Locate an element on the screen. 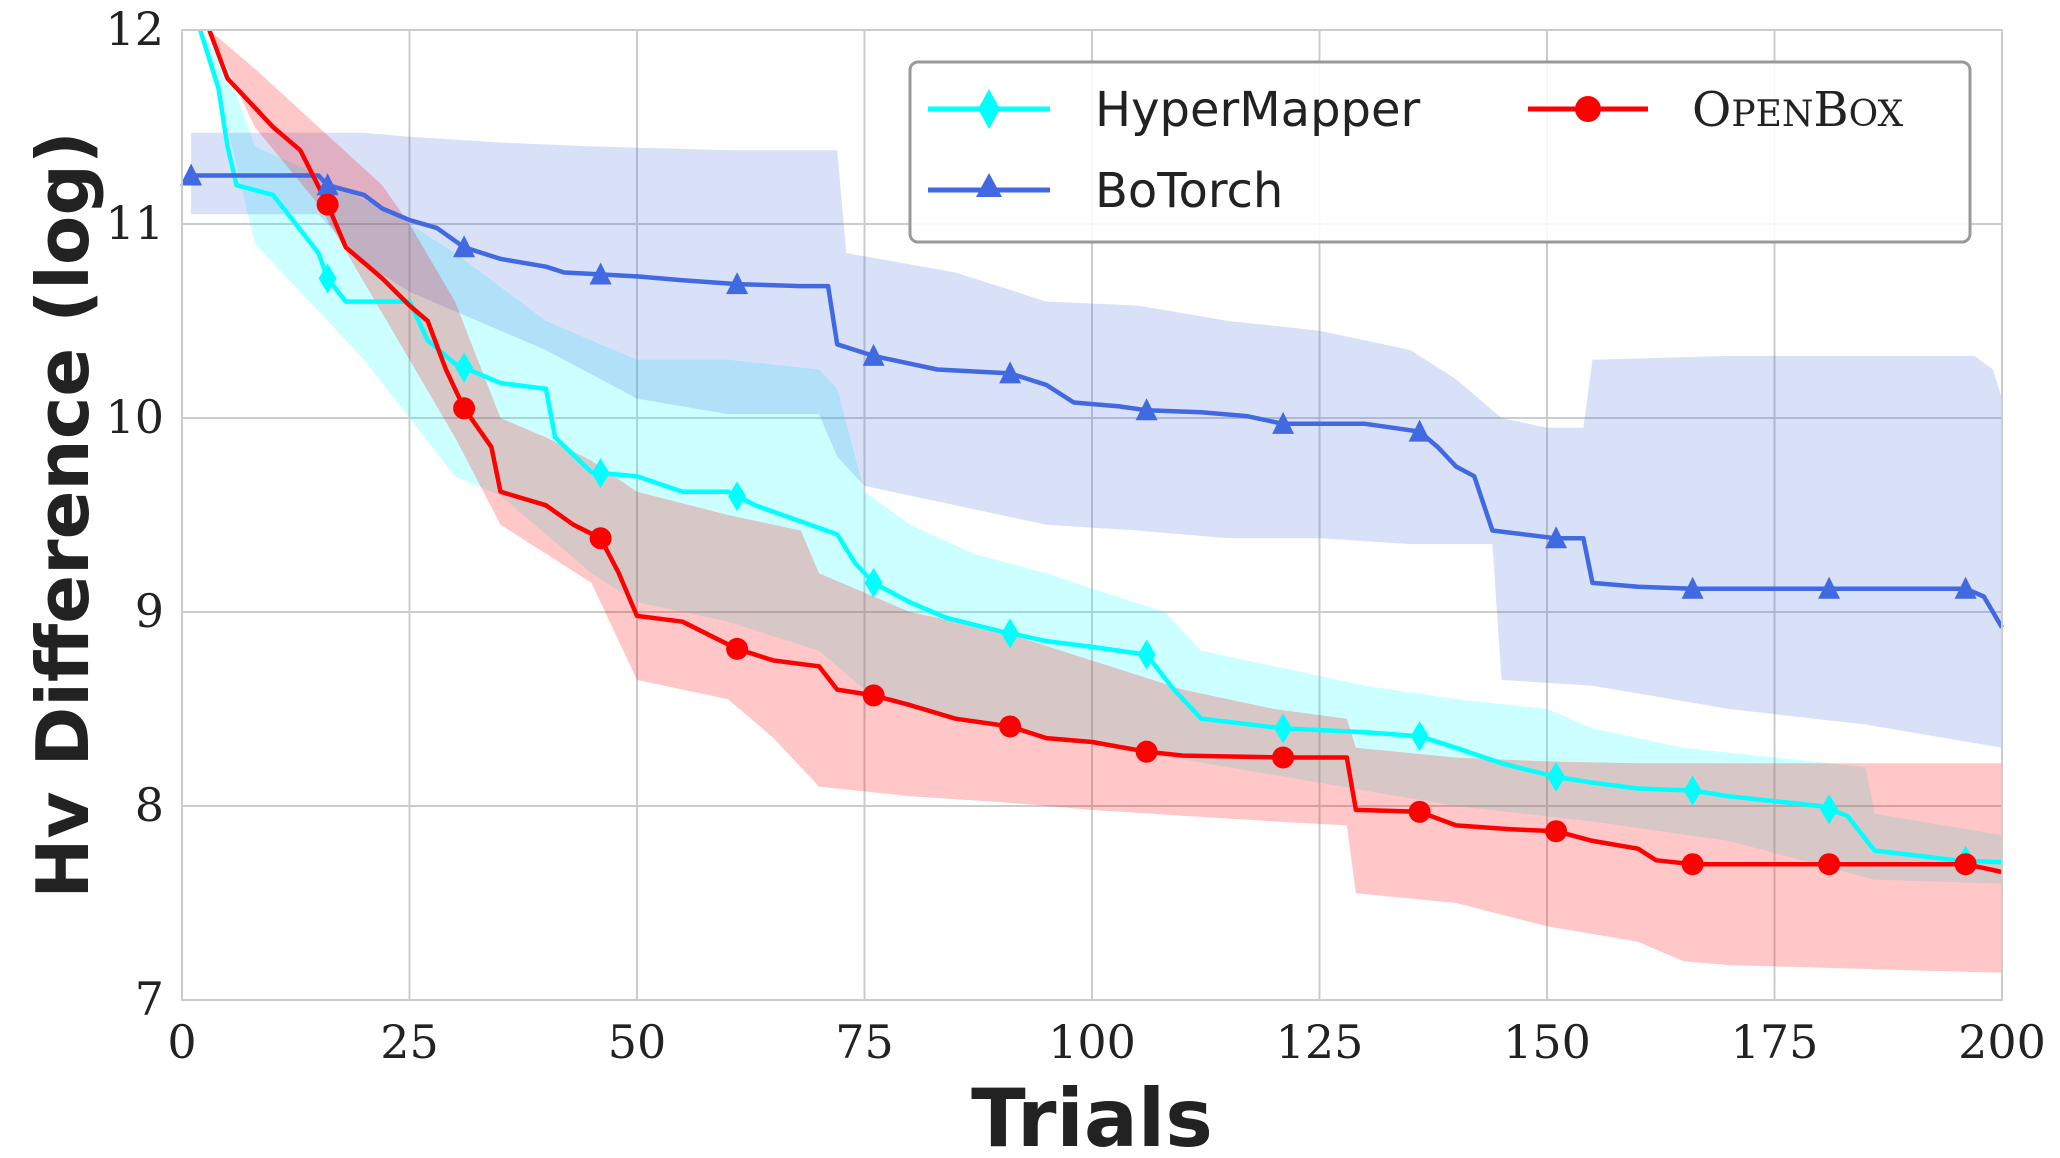  legend-marker-openbox is located at coordinates (1588, 109).